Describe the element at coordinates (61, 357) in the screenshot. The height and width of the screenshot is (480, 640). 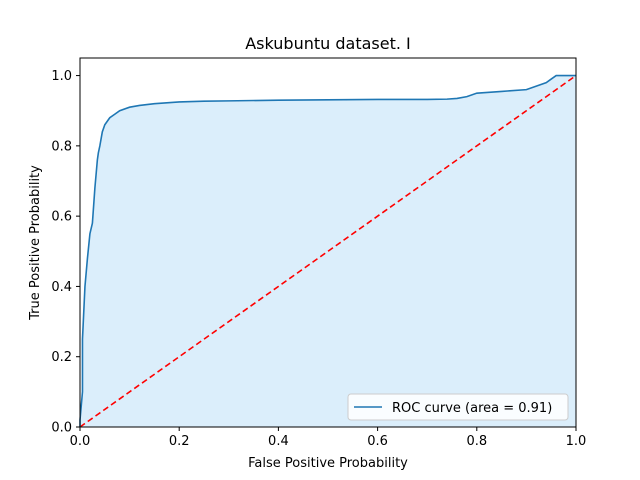
I see `y-tick-label: 0.2` at that location.